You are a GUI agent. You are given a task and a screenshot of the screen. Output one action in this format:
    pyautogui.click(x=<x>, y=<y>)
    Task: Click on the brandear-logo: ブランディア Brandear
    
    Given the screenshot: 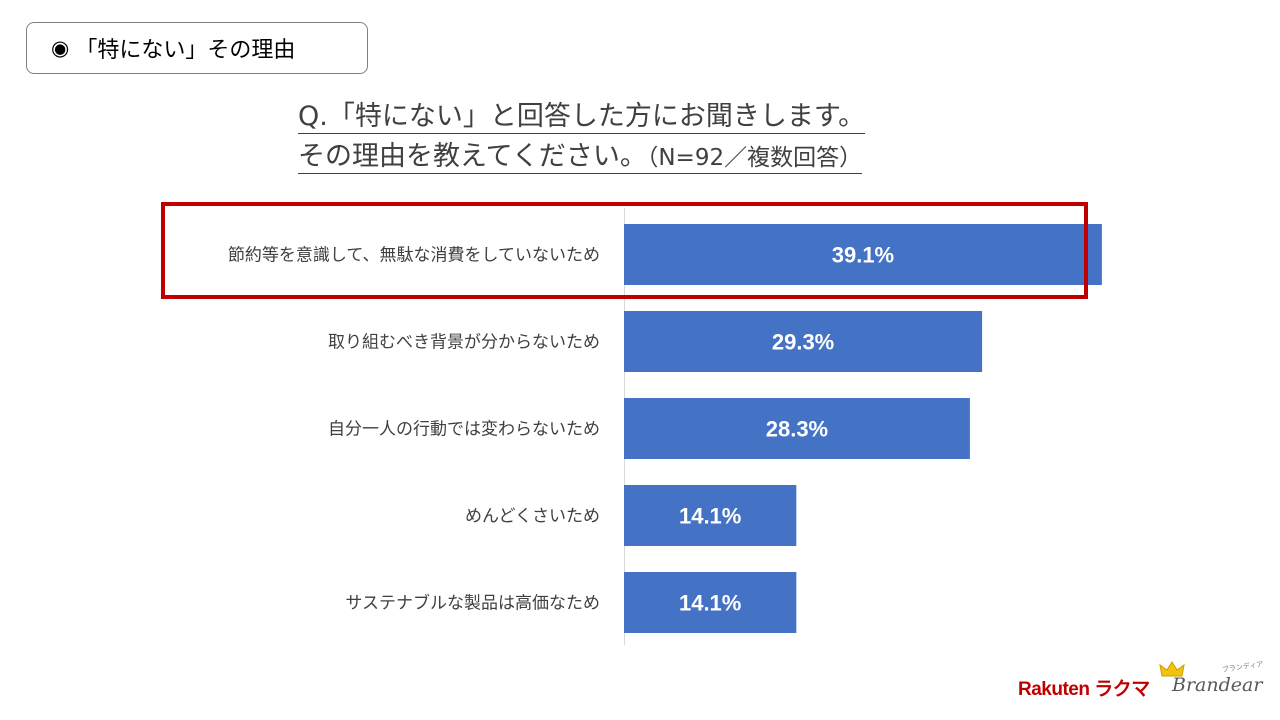 What is the action you would take?
    pyautogui.click(x=1213, y=684)
    